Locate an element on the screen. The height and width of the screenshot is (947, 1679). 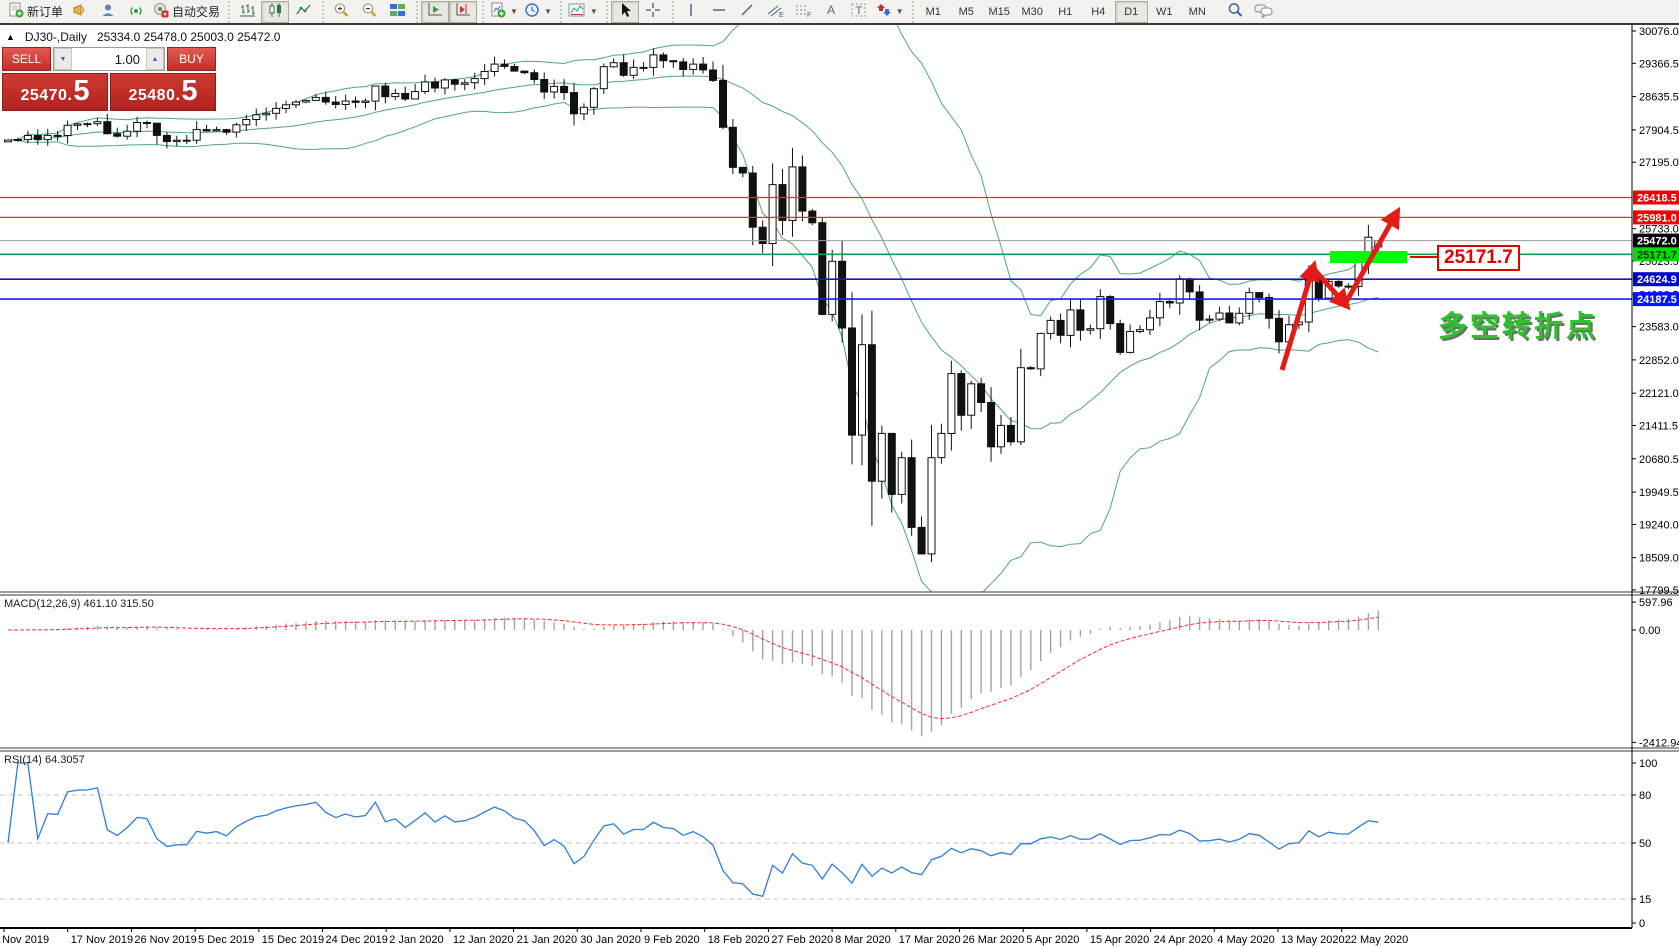
text-icon: A is located at coordinates (831, 11).